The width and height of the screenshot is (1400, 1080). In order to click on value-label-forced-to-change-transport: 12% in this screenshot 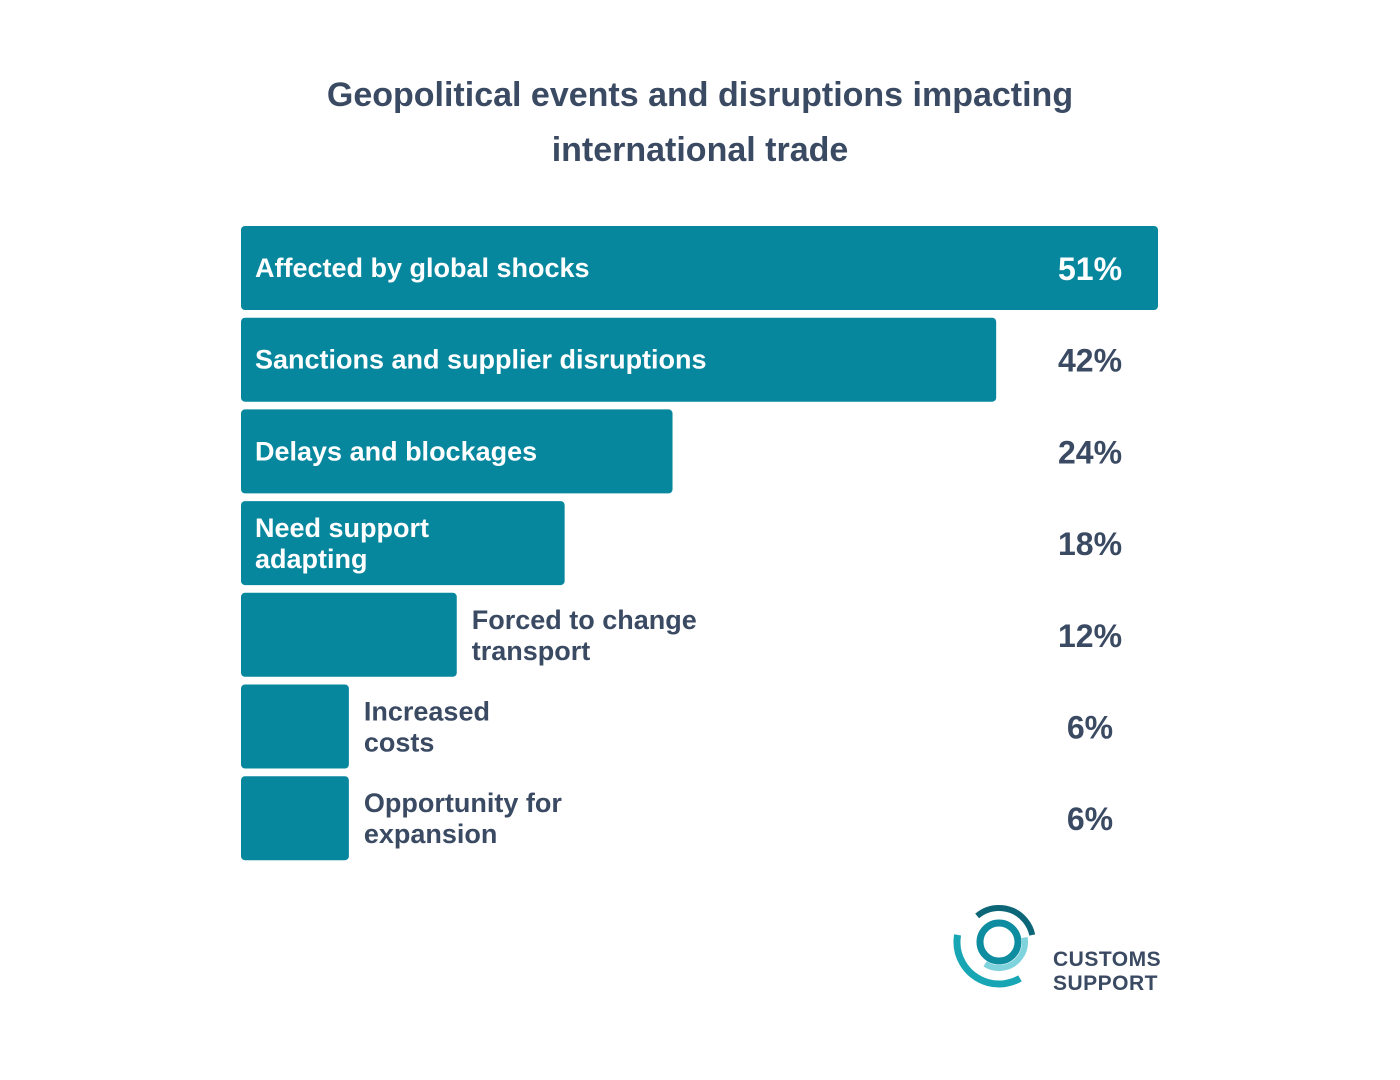, I will do `click(1090, 636)`.